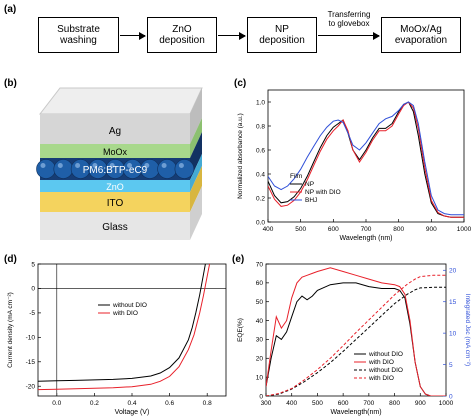 This screenshot has height=420, width=474. Describe the element at coordinates (451, 365) in the screenshot. I see `y-right-tick-label: 5` at that location.